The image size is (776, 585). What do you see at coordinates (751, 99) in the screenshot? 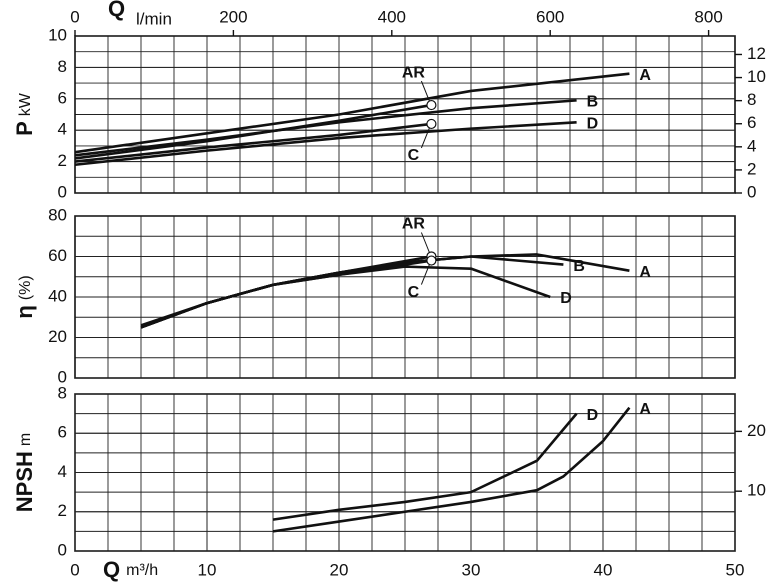
I see `y2-tick-label: 8` at bounding box center [751, 99].